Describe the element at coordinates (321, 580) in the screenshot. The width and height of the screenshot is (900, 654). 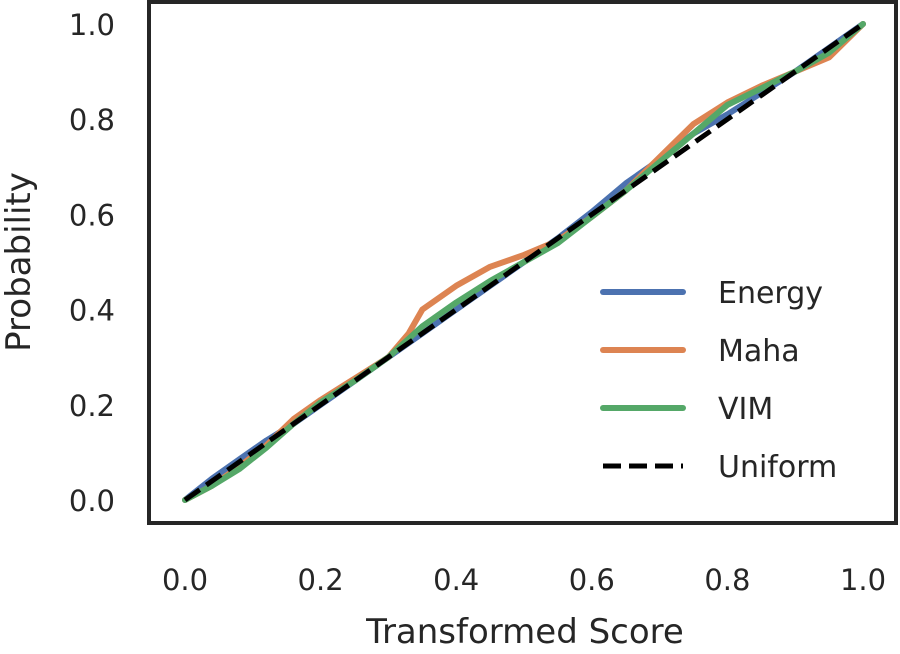
I see `x-tick-label: 0.2` at that location.